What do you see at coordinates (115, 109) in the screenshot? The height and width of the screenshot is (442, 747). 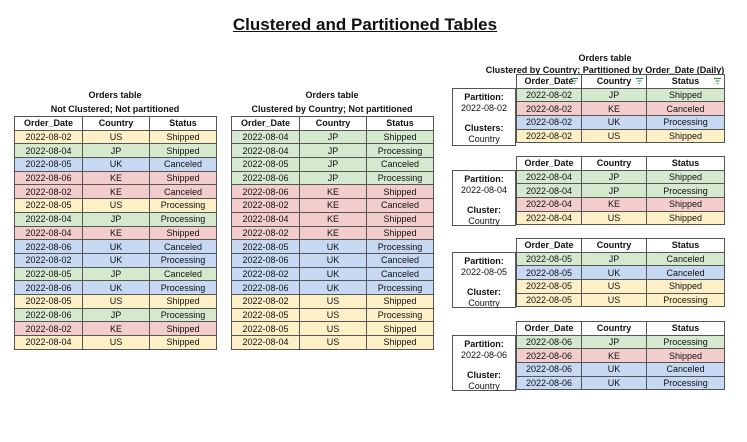 I see `table1-caption-line2: Not Clustered; Not partitioned` at bounding box center [115, 109].